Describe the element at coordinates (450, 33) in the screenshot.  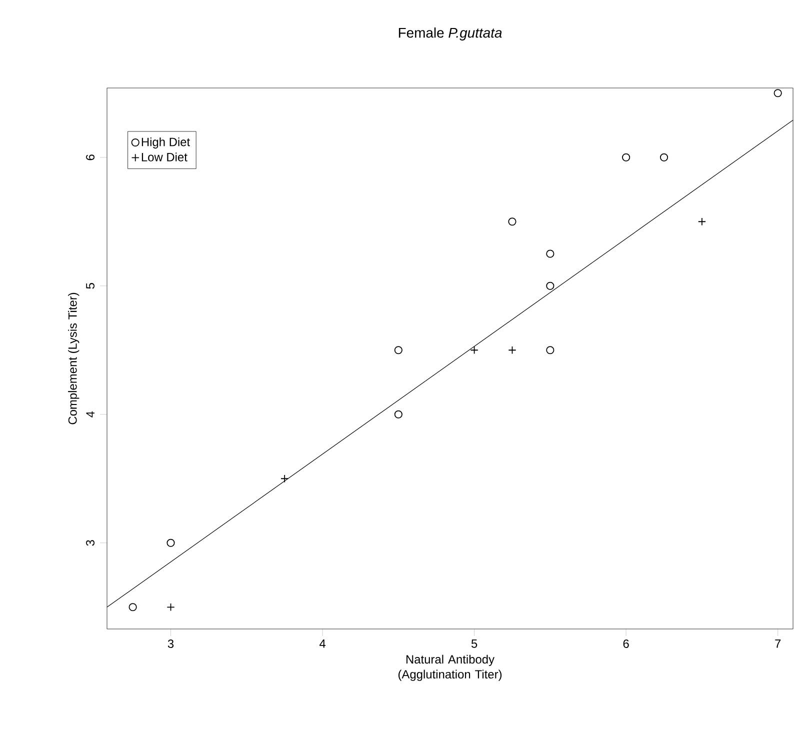
I see `chart-title: Female P.guttata` at that location.